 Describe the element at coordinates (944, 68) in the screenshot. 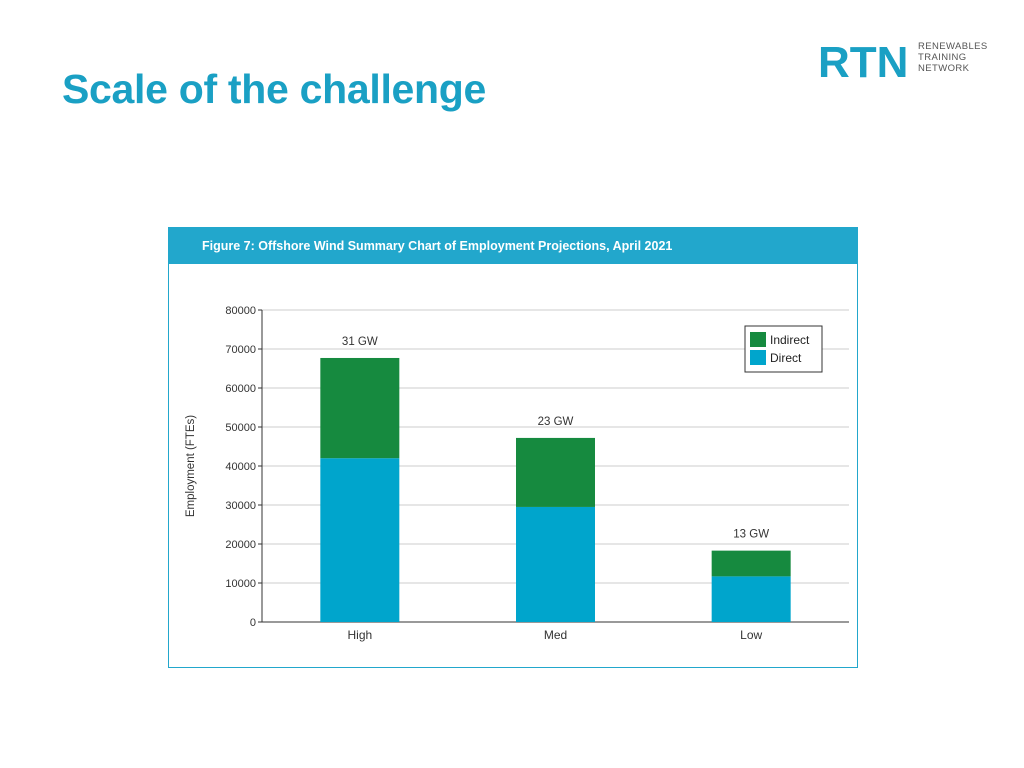

I see `logo-line-3: NETWORK` at that location.